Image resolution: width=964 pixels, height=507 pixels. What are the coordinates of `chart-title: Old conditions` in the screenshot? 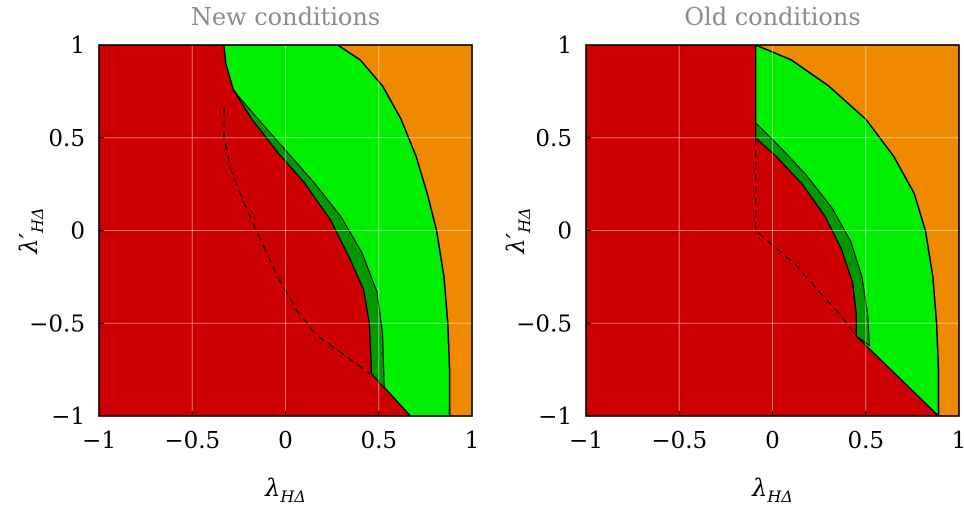 It's located at (772, 17).